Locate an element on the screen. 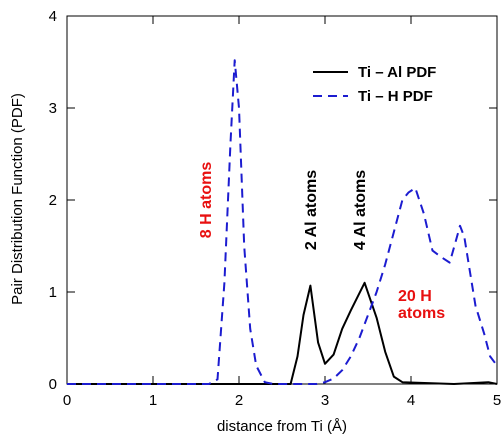 This screenshot has width=502, height=437. x-tick-label: 4 is located at coordinates (411, 400).